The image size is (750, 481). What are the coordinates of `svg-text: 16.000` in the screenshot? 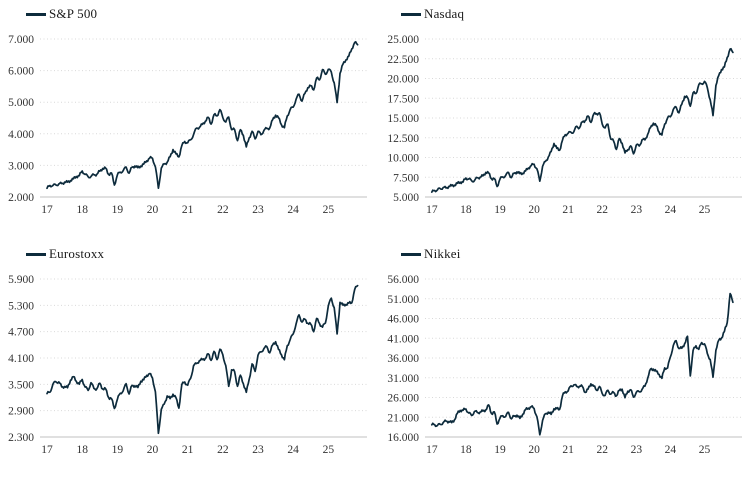 It's located at (403, 438).